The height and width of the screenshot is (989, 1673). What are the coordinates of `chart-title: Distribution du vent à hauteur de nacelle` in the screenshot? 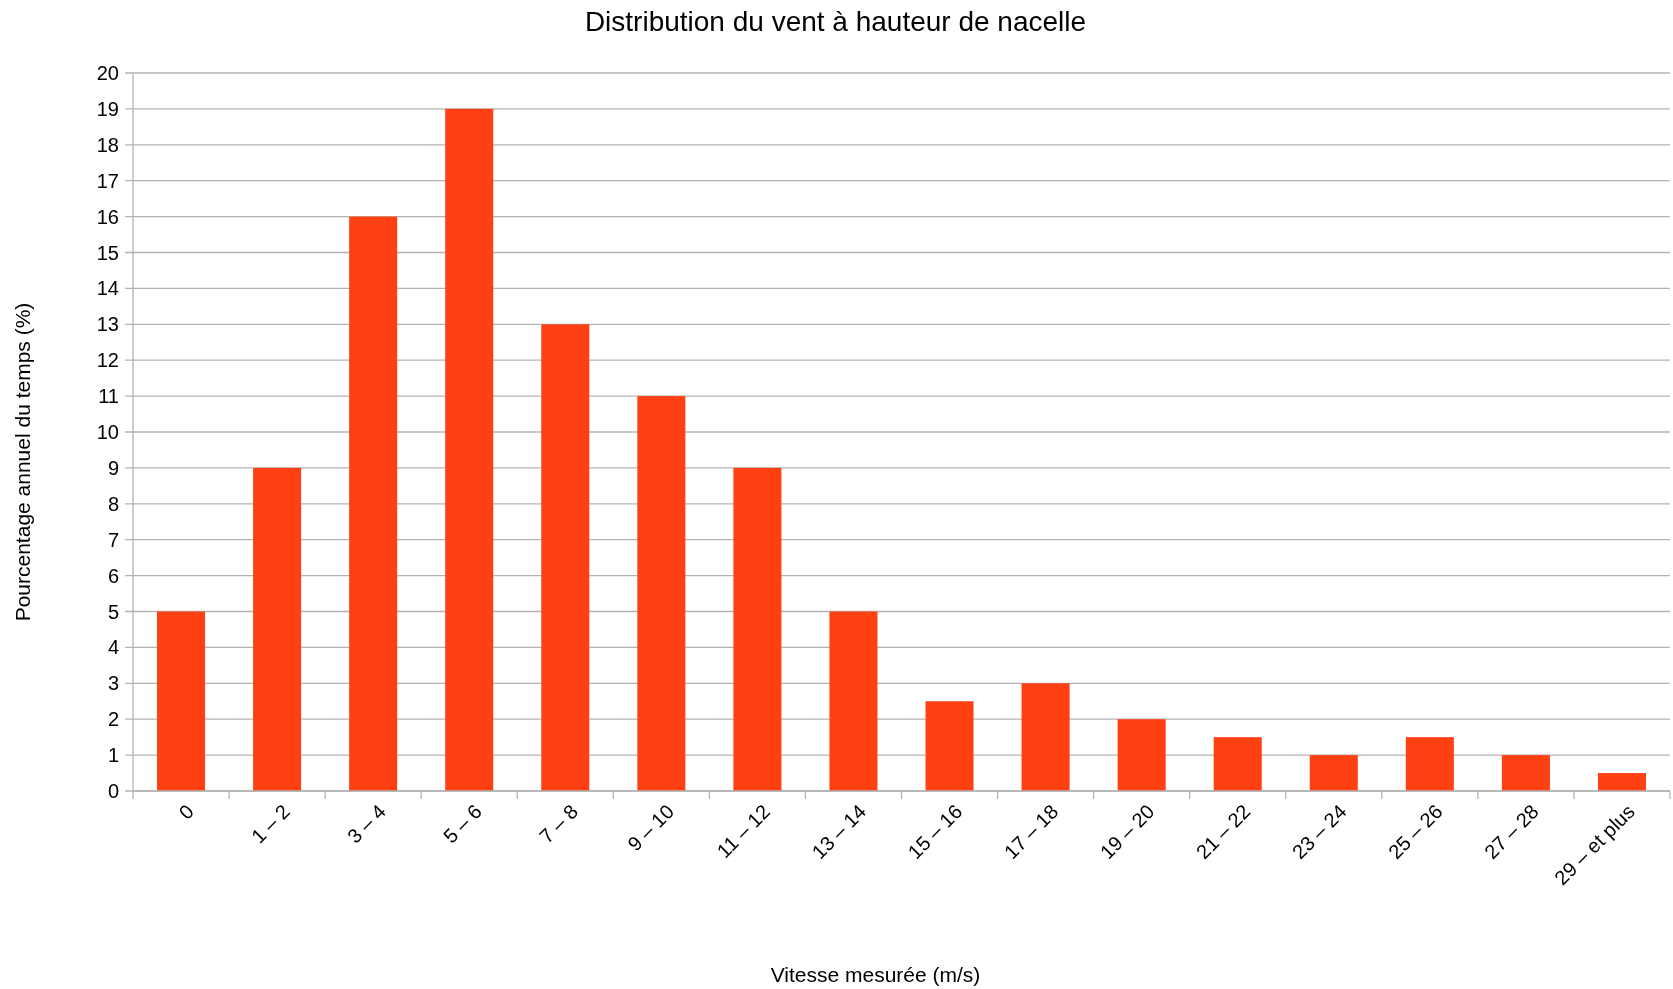 It's located at (835, 21).